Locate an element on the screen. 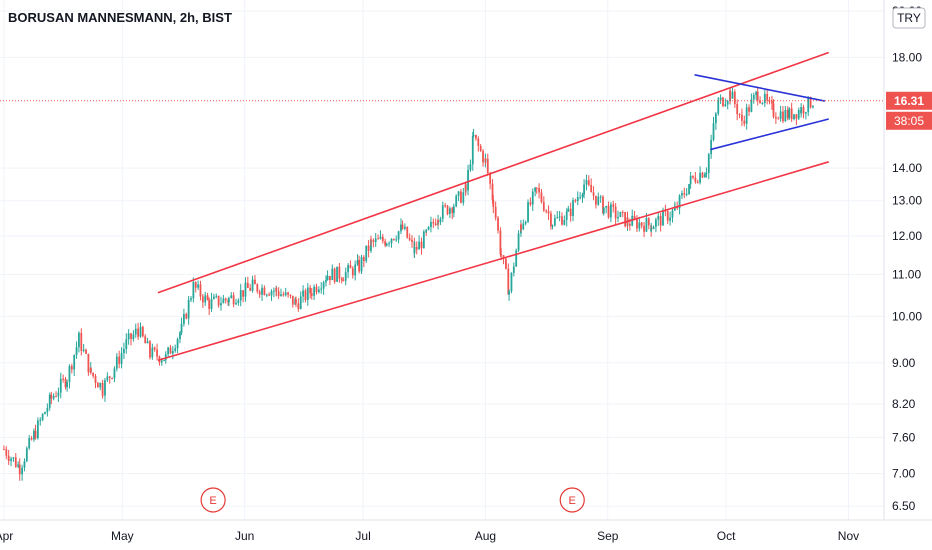  last-price-value: 16.31 is located at coordinates (909, 101).